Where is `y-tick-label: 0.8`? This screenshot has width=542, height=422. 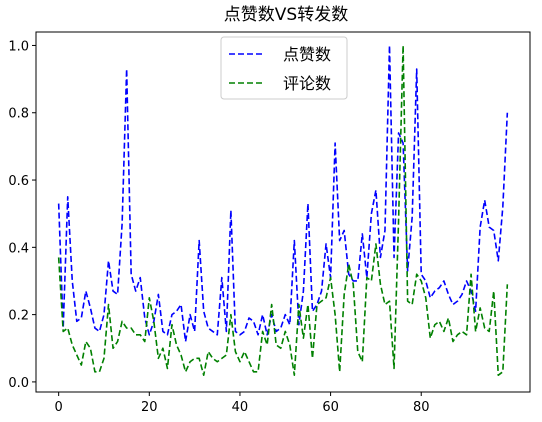
y-tick-label: 0.8 is located at coordinates (18, 114).